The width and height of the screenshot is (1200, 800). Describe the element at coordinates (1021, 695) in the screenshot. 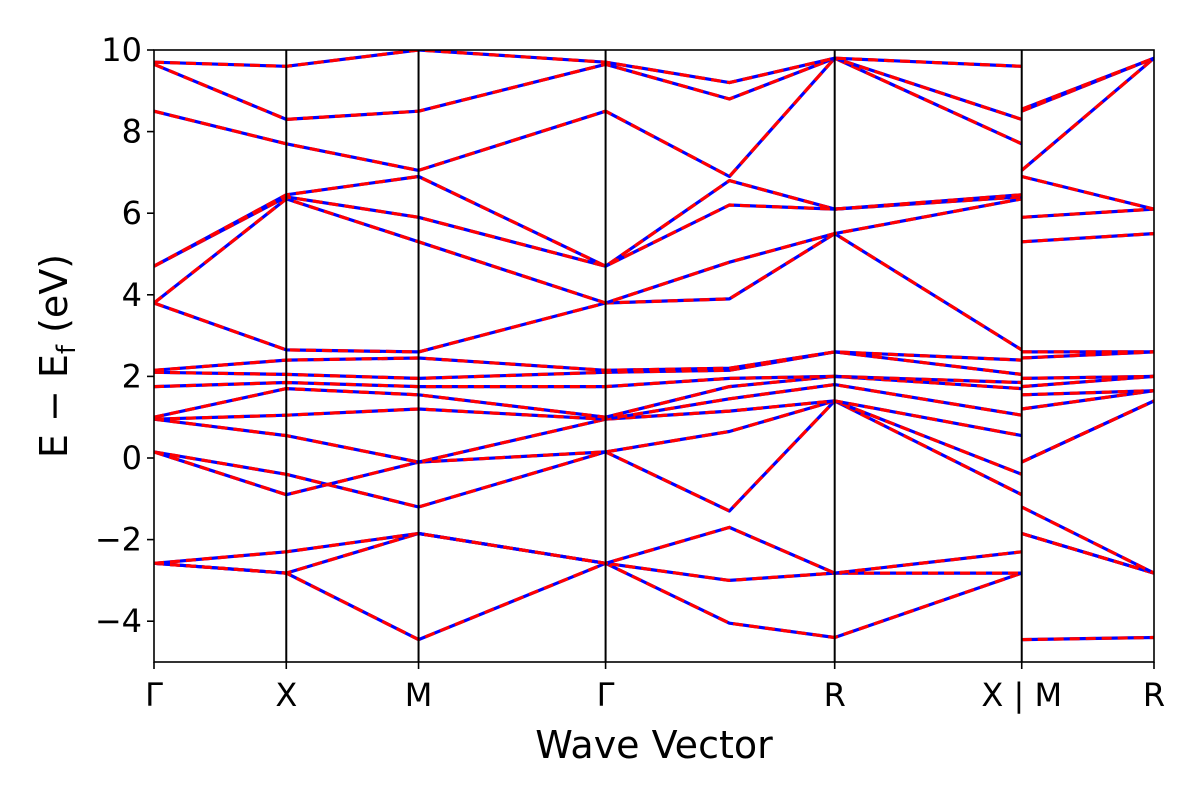

I see `x-tick-label: X | M` at that location.